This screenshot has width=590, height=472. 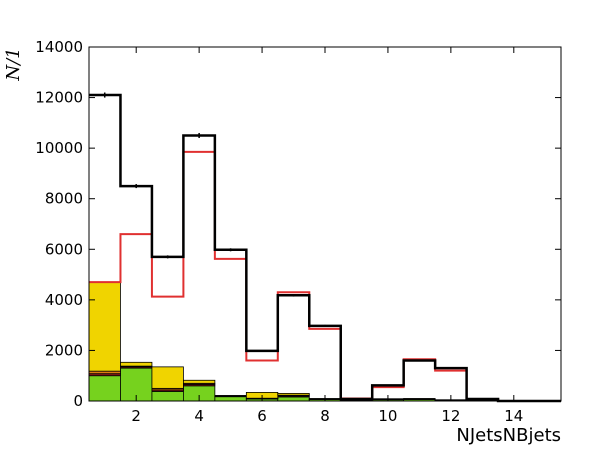 I want to click on y-tick-label-0: 0, so click(x=78, y=401).